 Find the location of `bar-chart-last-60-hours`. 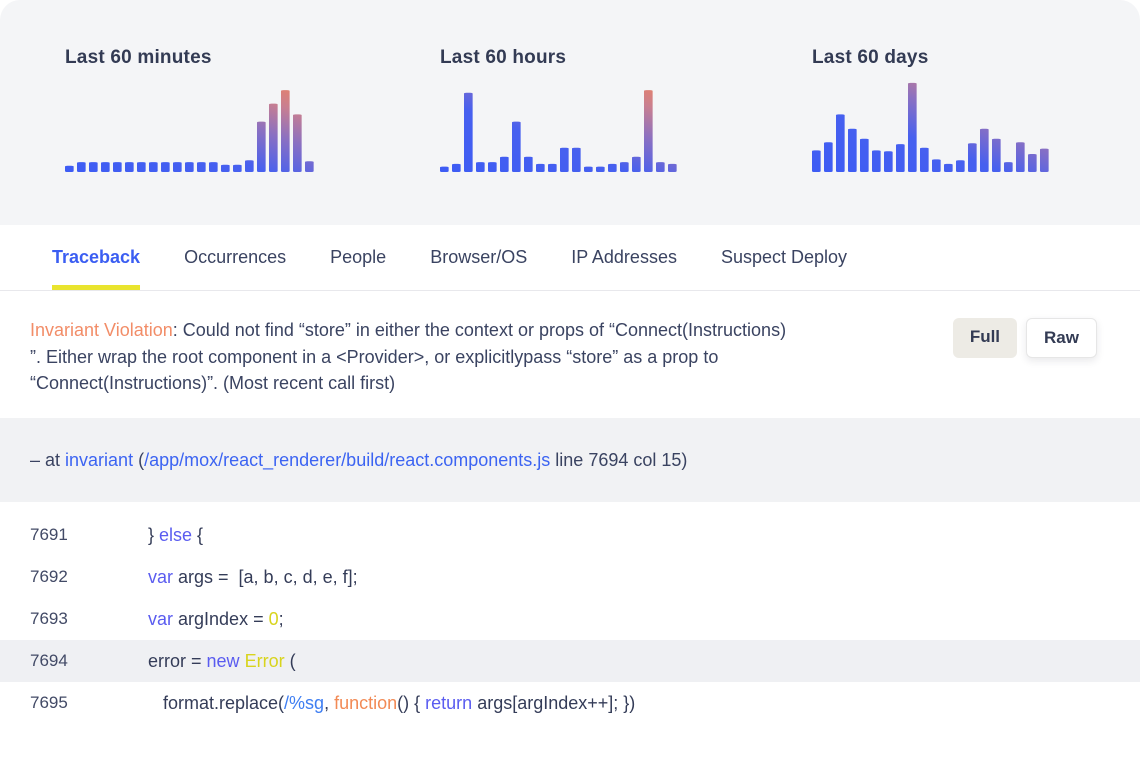

bar-chart-last-60-hours is located at coordinates (558, 131).